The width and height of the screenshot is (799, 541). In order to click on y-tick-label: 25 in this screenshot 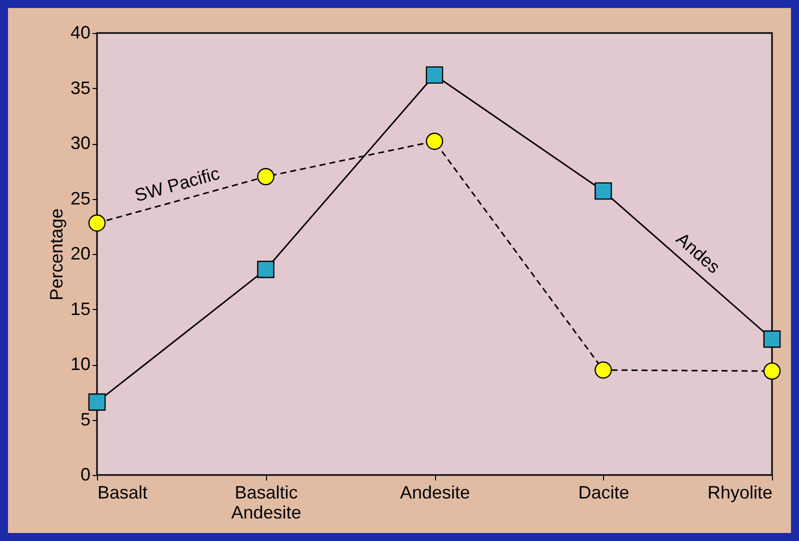, I will do `click(80, 198)`.